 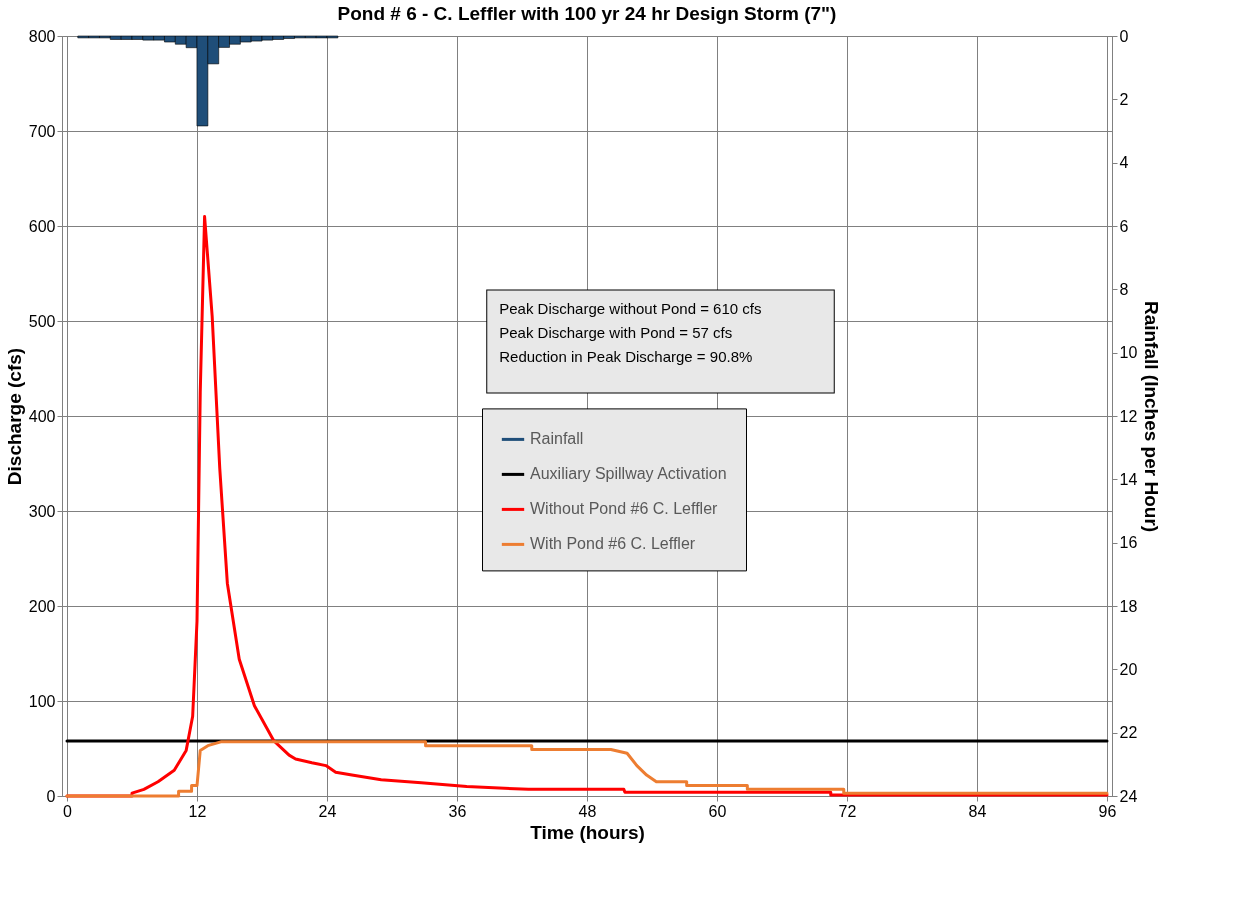 I want to click on chart-title: Pond # 6 - C. Leffler with 100 yr 24 hr Design Storm (7"), so click(x=587, y=13).